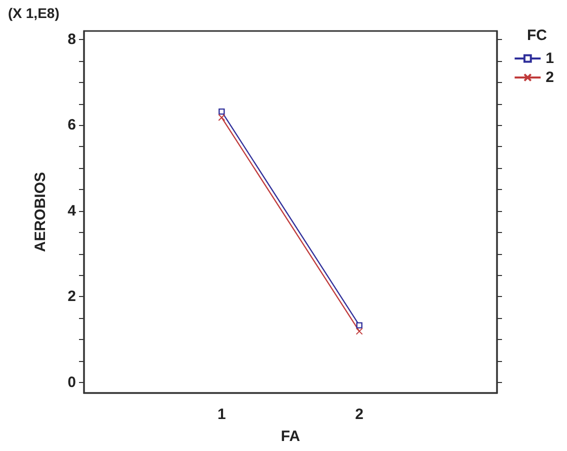 The image size is (567, 451). Describe the element at coordinates (40, 212) in the screenshot. I see `y-axis-title: AEROBIOS` at that location.